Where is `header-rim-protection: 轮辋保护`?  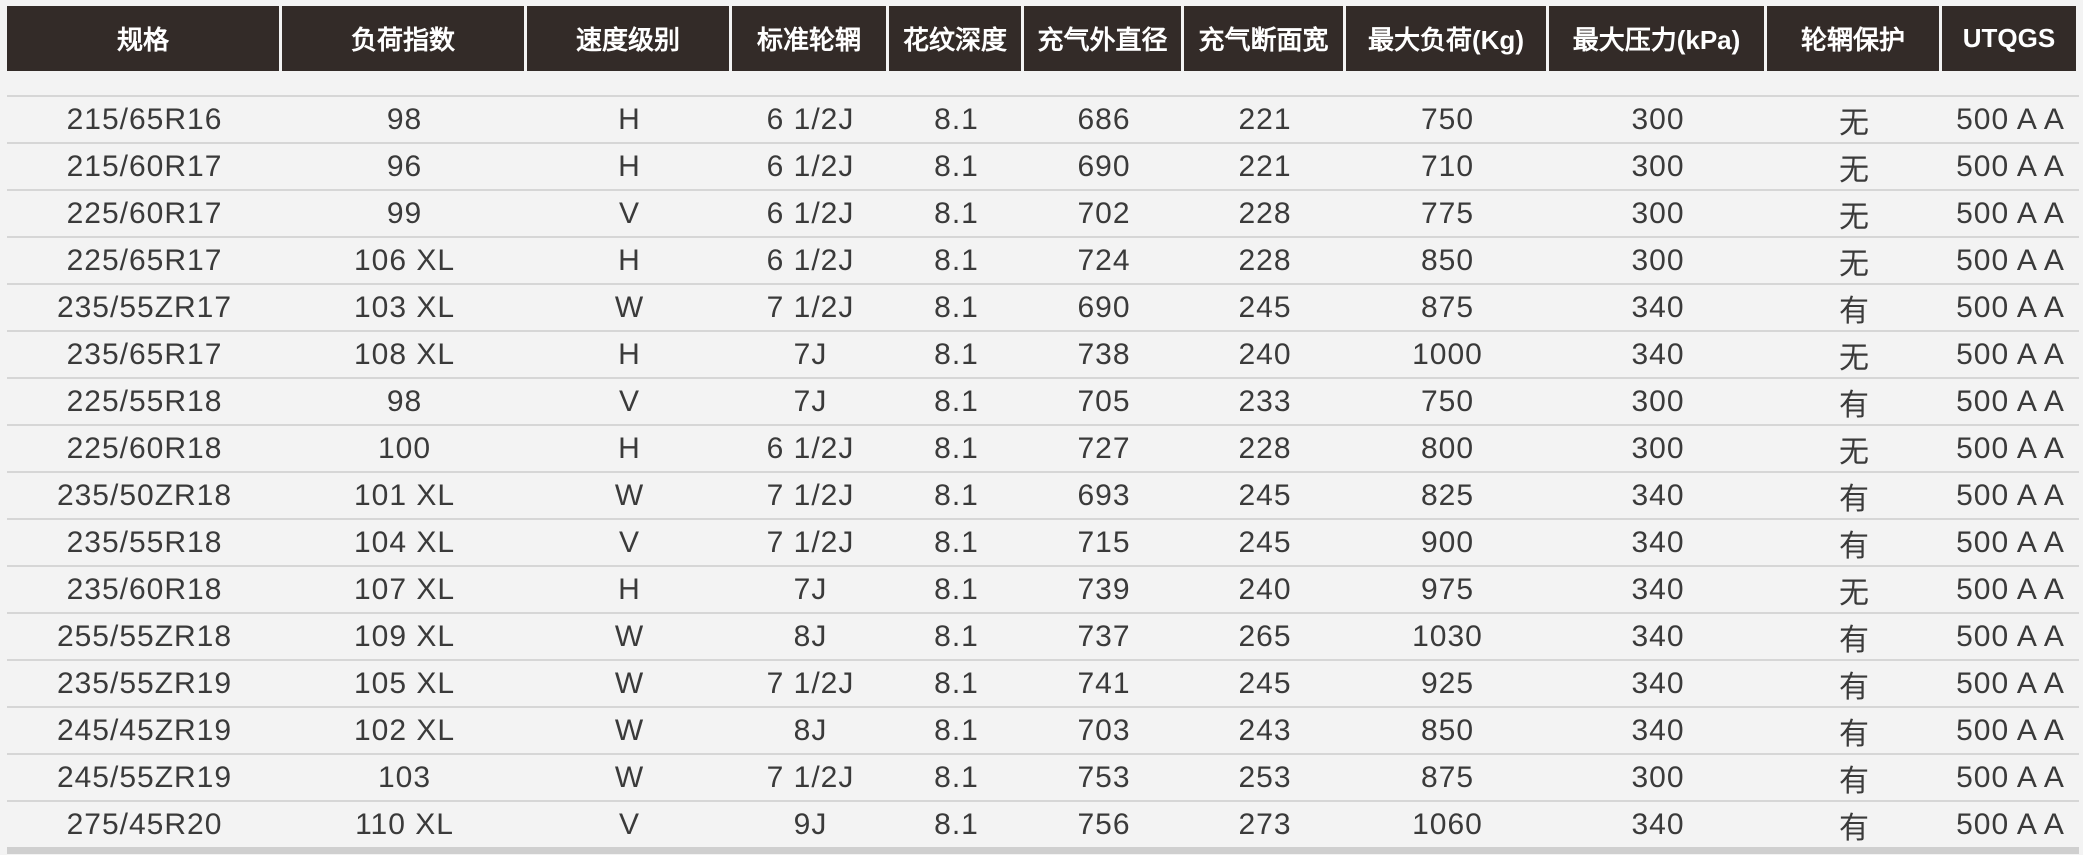 header-rim-protection: 轮辋保护 is located at coordinates (1854, 38).